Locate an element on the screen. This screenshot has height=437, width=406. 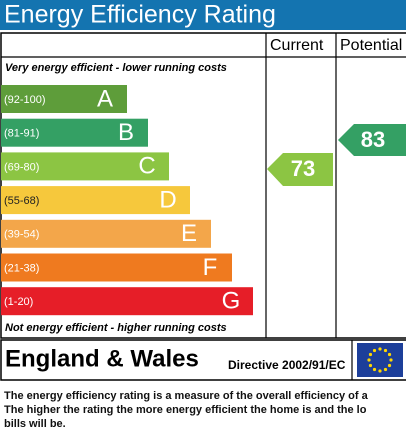
potential-value: 83 is located at coordinates (373, 139).